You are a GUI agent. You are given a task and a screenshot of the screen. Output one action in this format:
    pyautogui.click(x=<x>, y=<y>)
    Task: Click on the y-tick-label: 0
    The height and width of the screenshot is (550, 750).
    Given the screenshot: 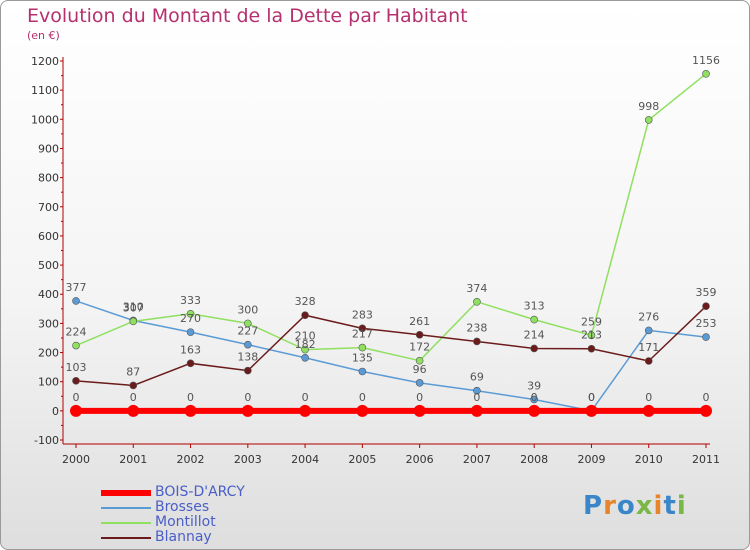 What is the action you would take?
    pyautogui.click(x=55, y=411)
    